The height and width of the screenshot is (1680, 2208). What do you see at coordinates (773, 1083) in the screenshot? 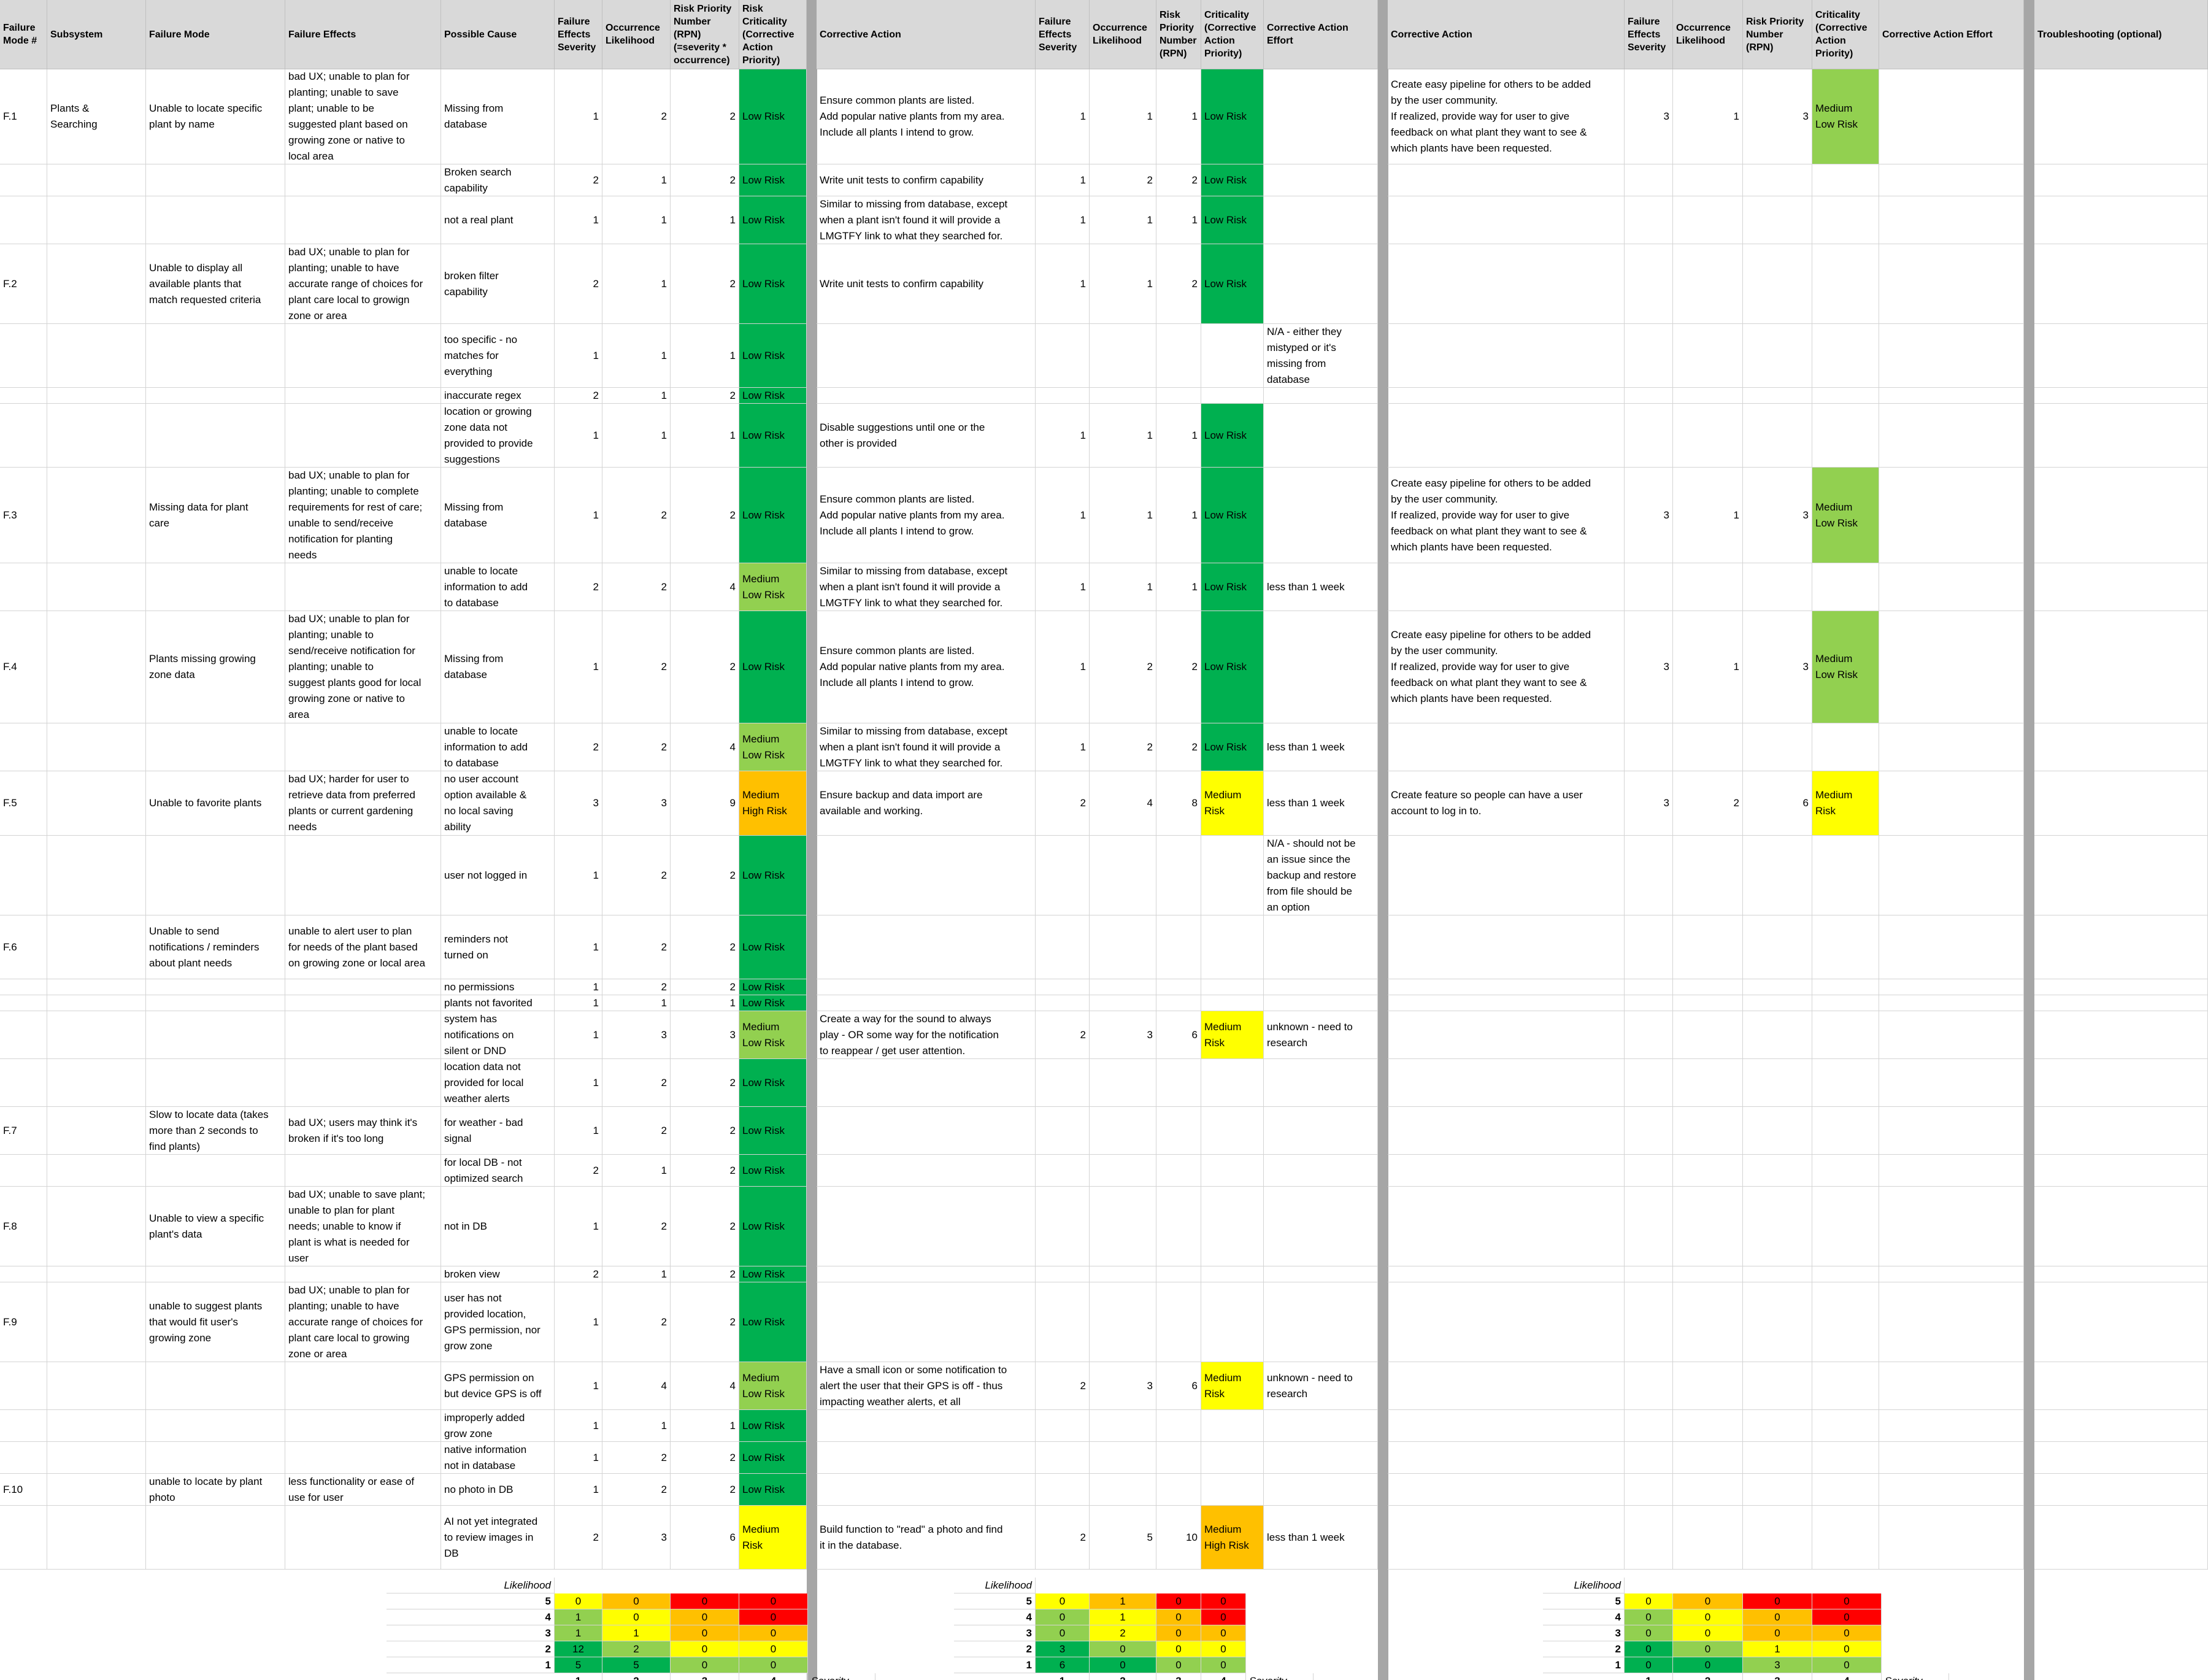
I see `row-18-crit: Low Risk` at bounding box center [773, 1083].